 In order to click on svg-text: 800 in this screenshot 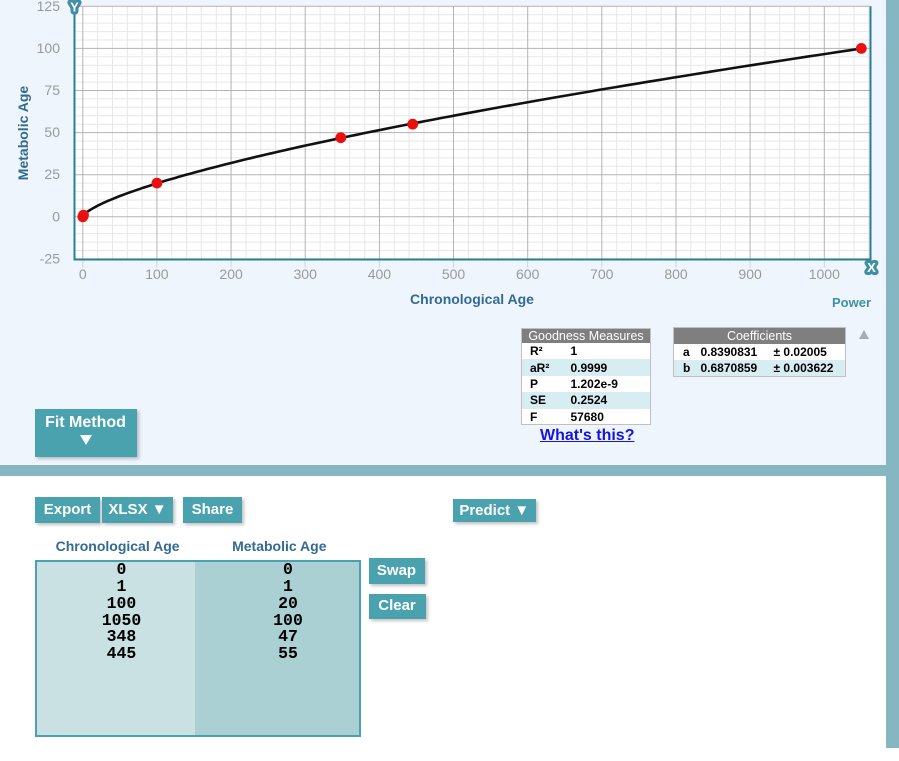, I will do `click(676, 274)`.